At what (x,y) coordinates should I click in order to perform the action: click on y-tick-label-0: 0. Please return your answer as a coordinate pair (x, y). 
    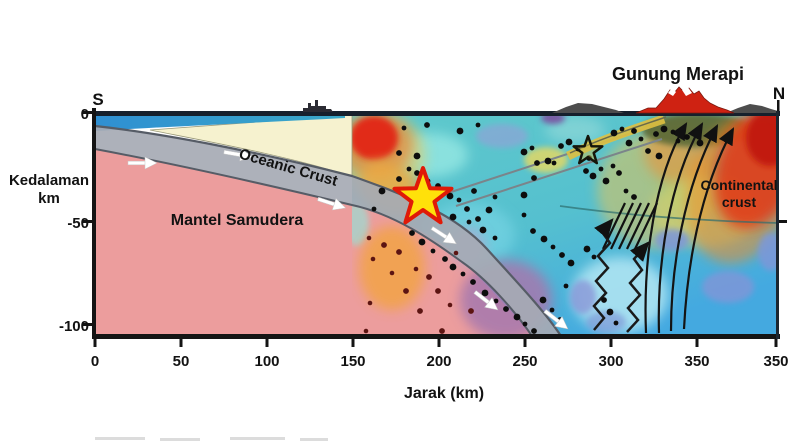
    Looking at the image, I should click on (85, 114).